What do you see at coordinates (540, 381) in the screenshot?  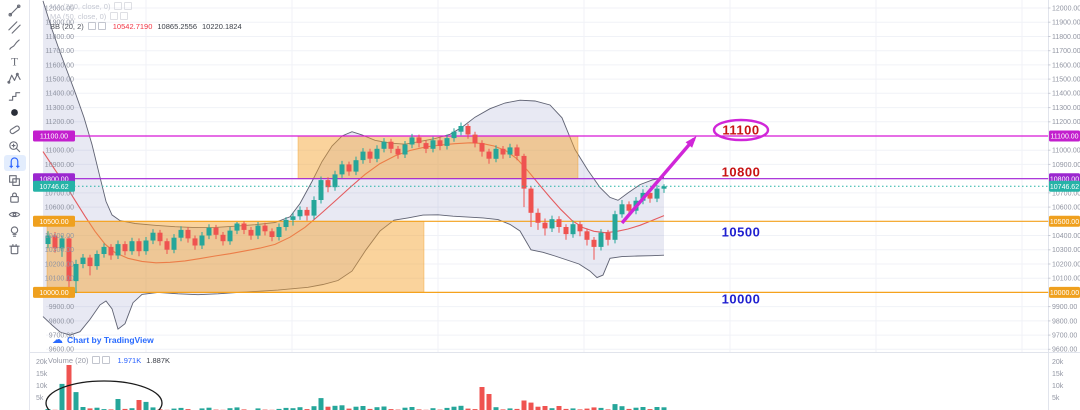 I see `volume-pane: 20k 20k 15k 15k 10k 10k 5k 5k` at bounding box center [540, 381].